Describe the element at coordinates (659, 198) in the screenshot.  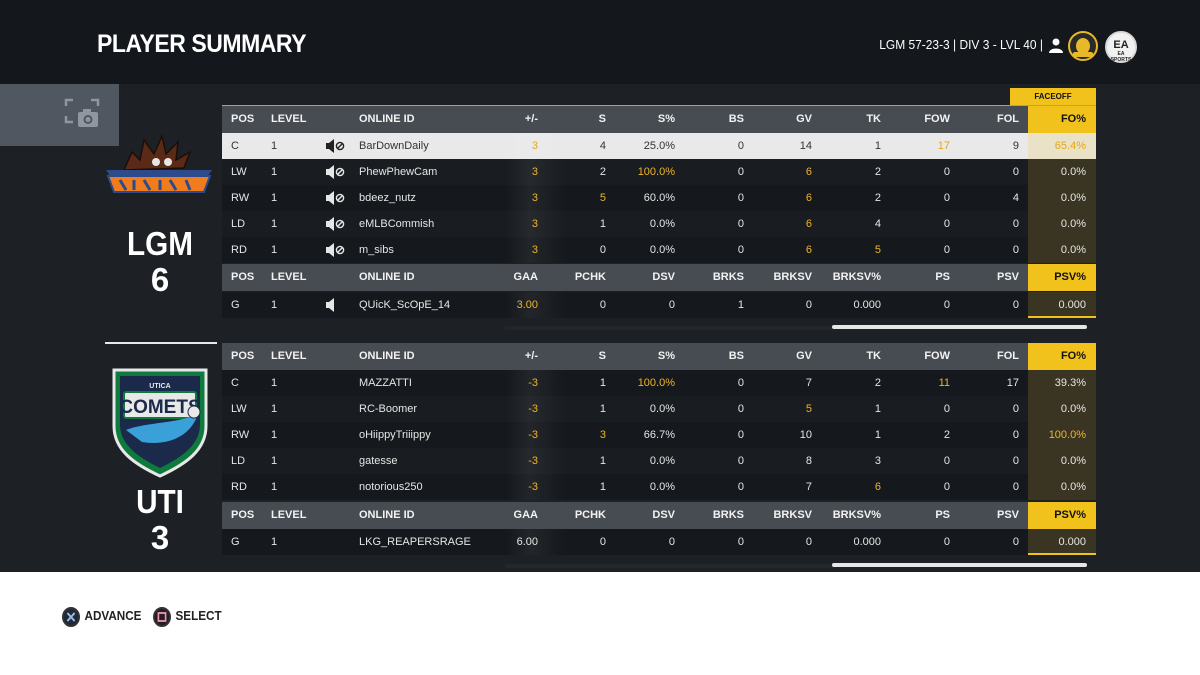
I see `skater-row: RW 1 bdeez_nutz 3 5 60.0% 0 6 2 0 4 0.0%` at that location.